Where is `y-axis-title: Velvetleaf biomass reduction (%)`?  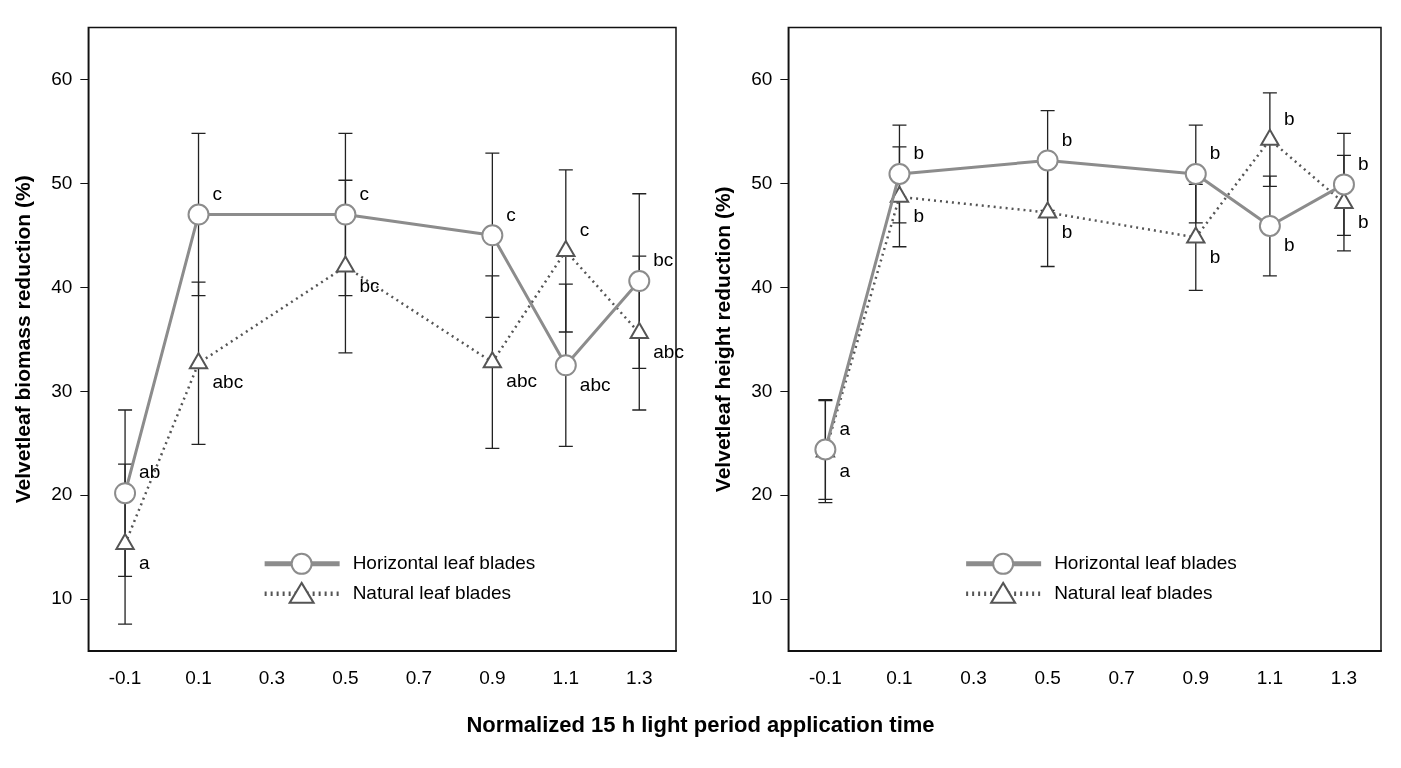 y-axis-title: Velvetleaf biomass reduction (%) is located at coordinates (23, 339).